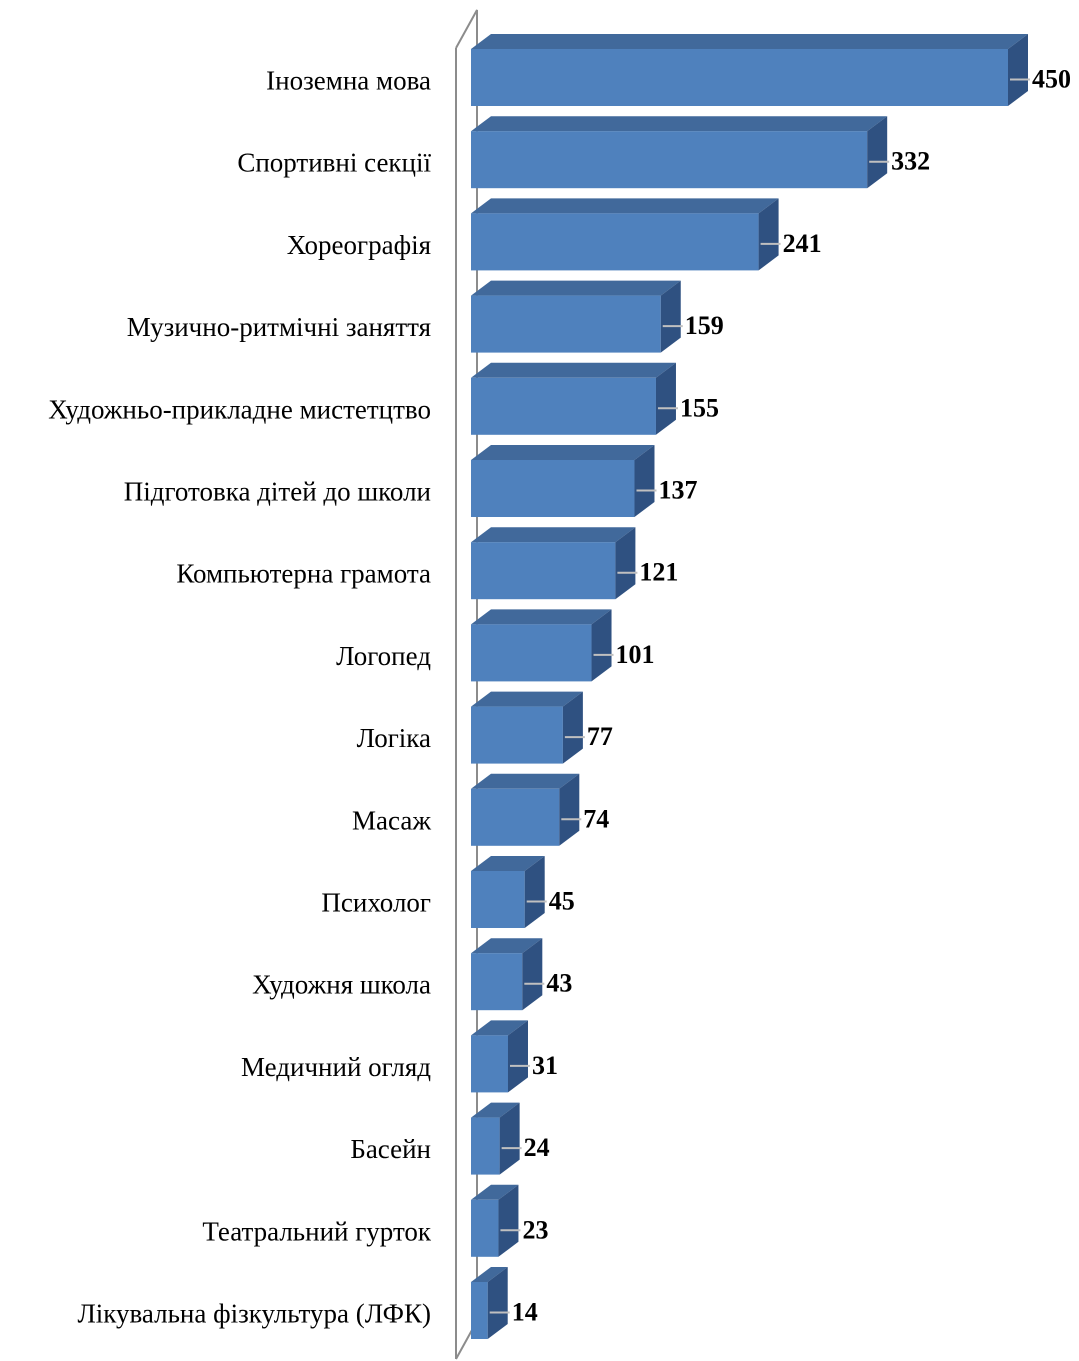  What do you see at coordinates (383, 656) in the screenshot?
I see `category-label: Логопед` at bounding box center [383, 656].